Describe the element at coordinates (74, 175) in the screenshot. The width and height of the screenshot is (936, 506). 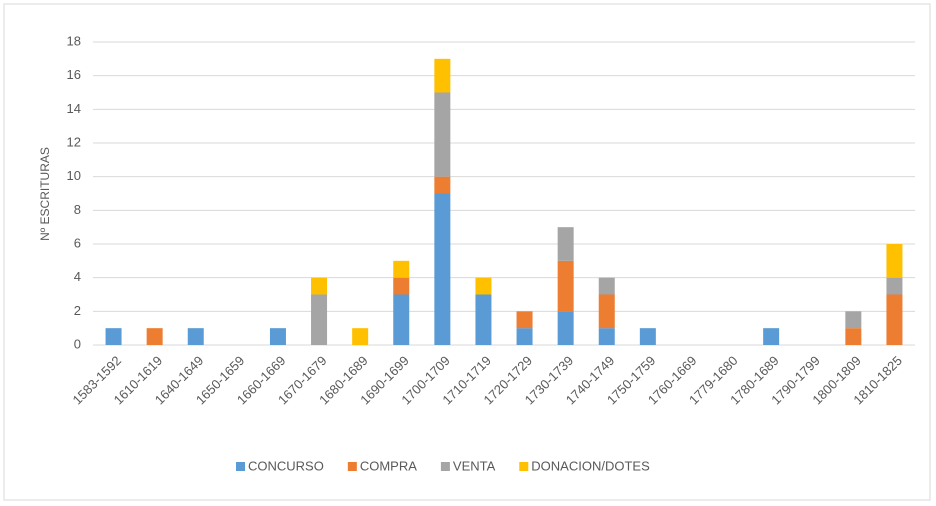
I see `y-tick-label: 10` at that location.